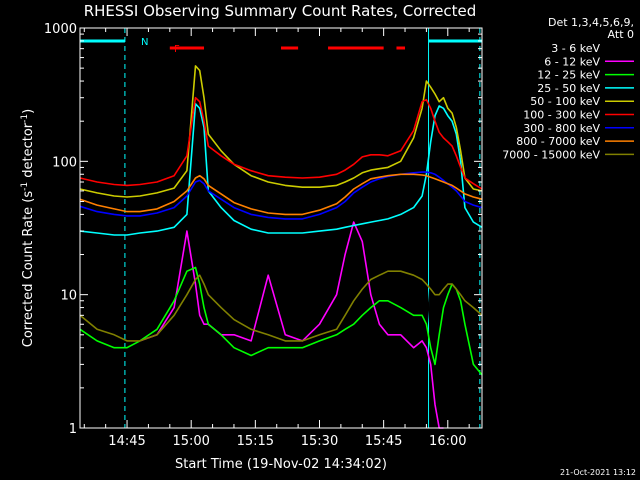  What do you see at coordinates (281, 143) in the screenshot?
I see `series-line-100-300-kev` at bounding box center [281, 143].